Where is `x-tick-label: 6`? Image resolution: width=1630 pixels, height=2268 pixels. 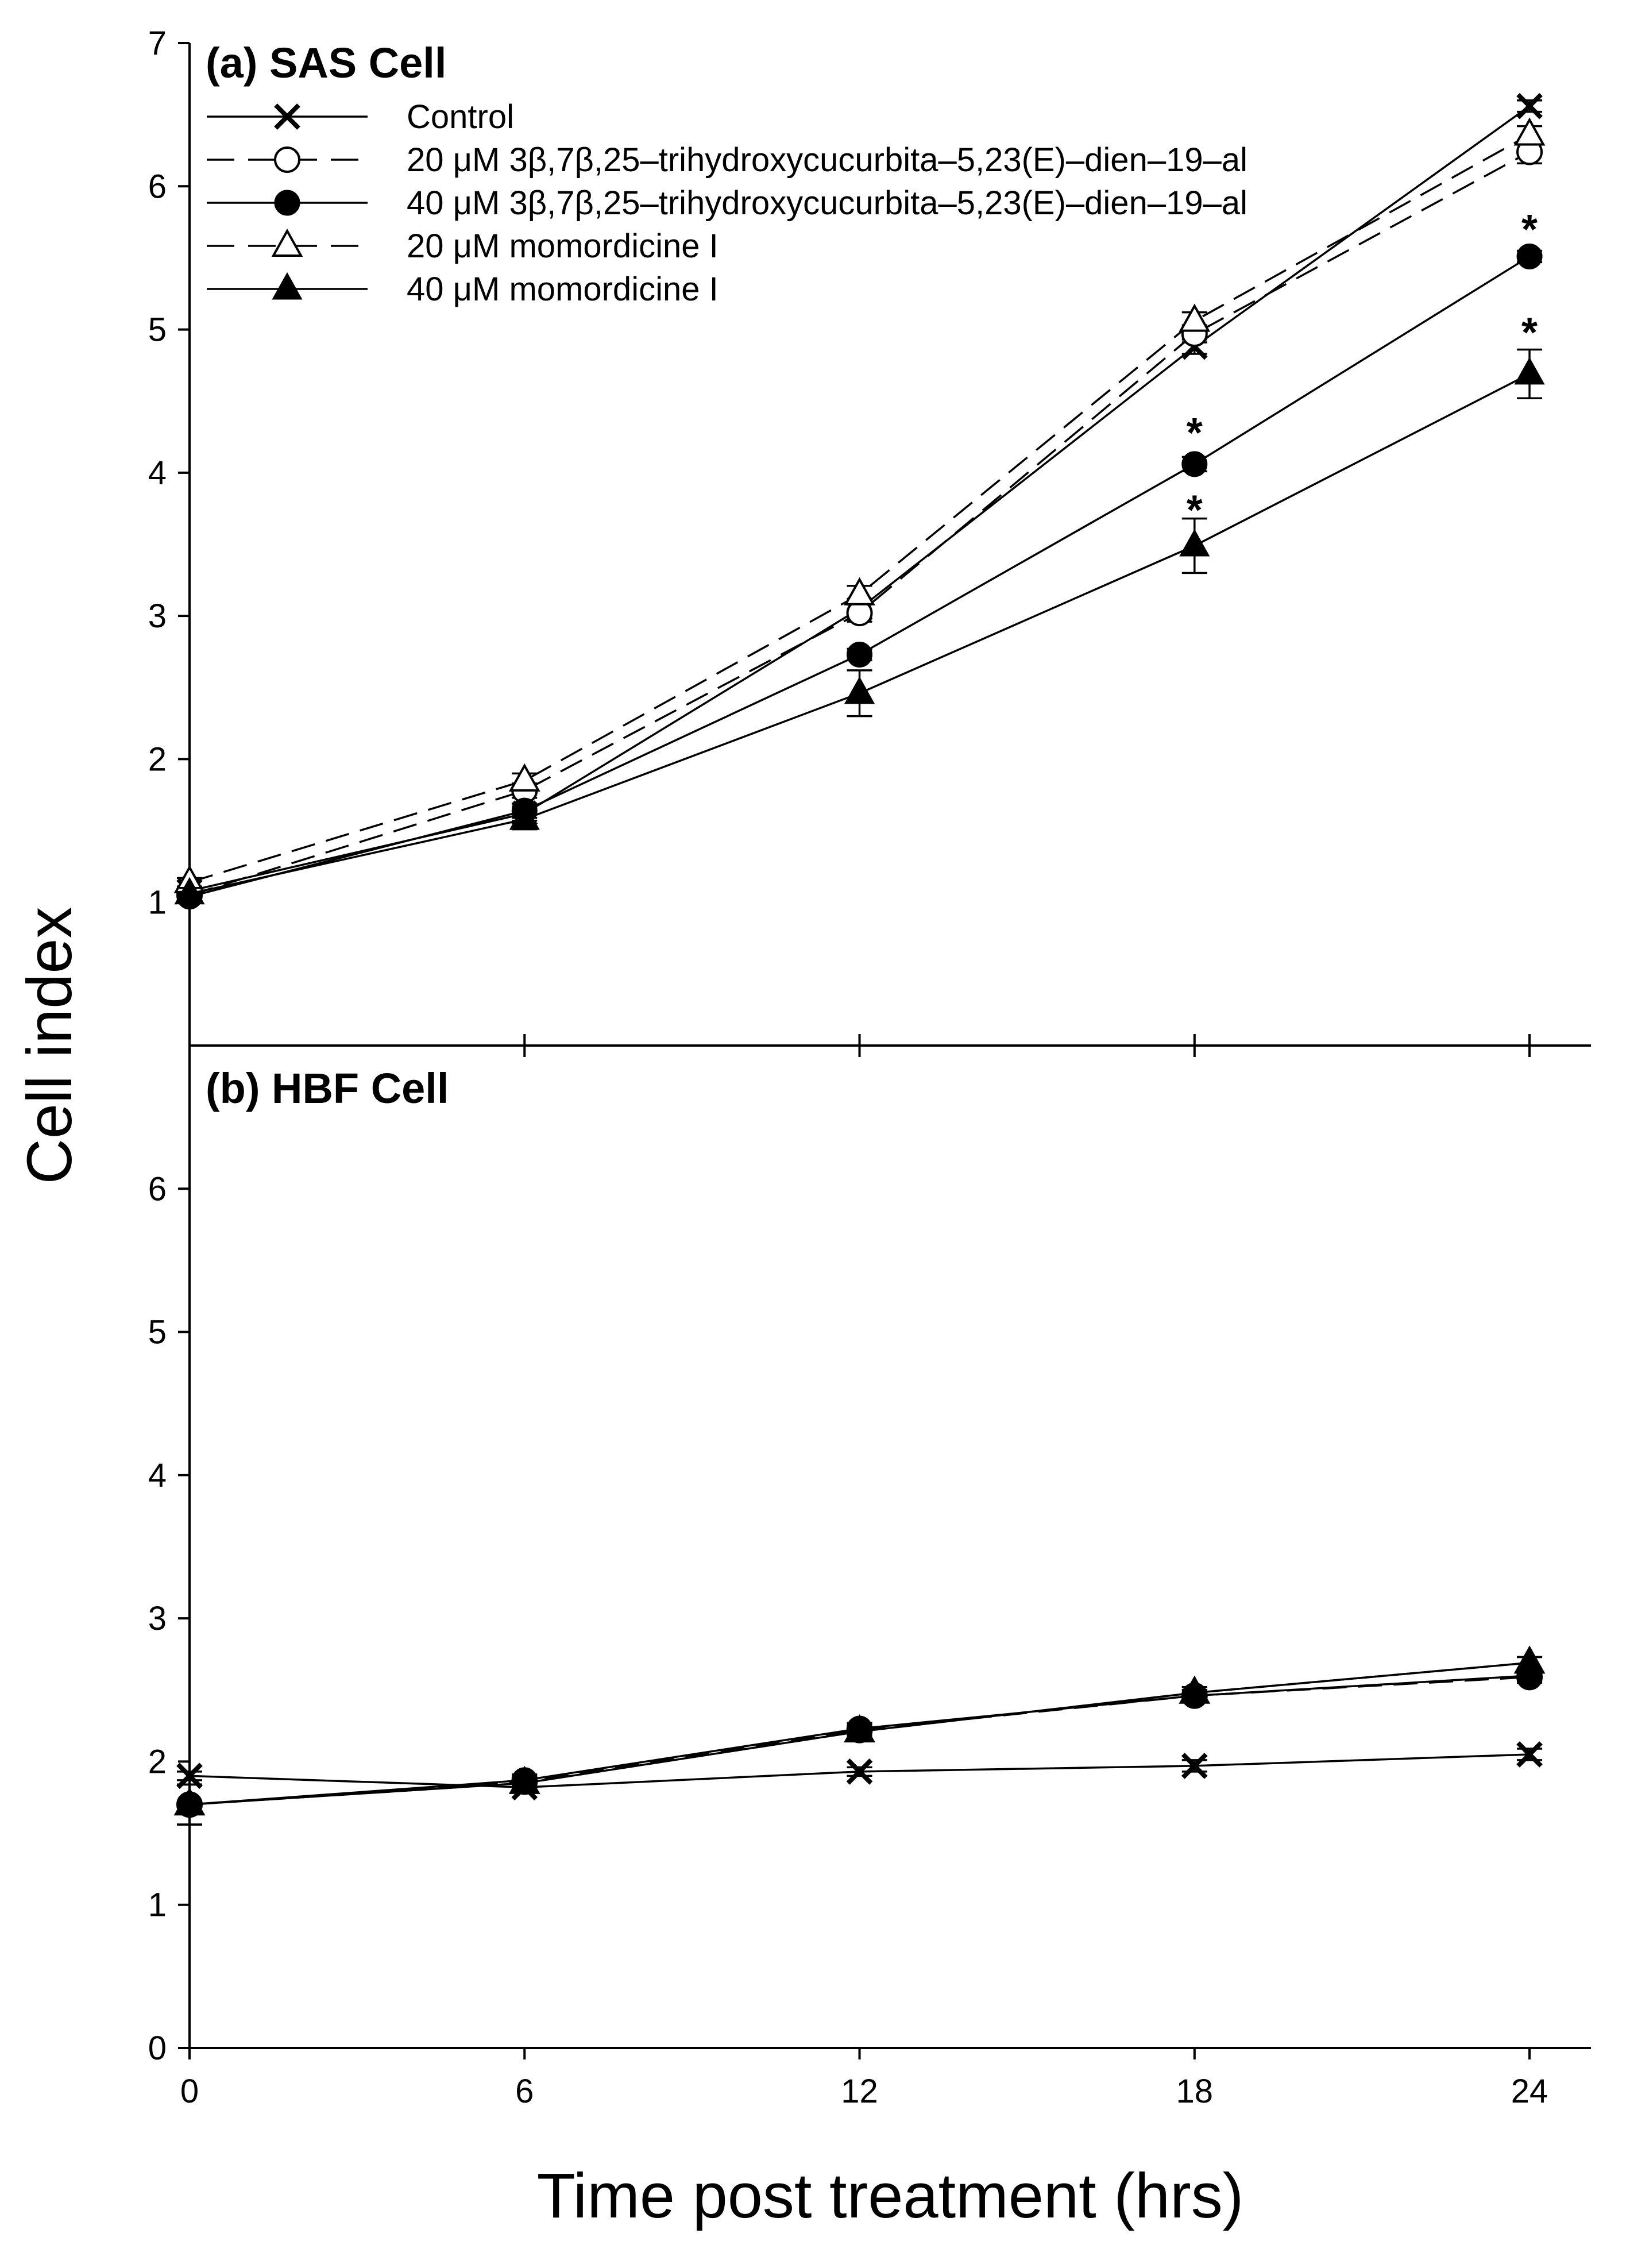 x-tick-label: 6 is located at coordinates (524, 2091).